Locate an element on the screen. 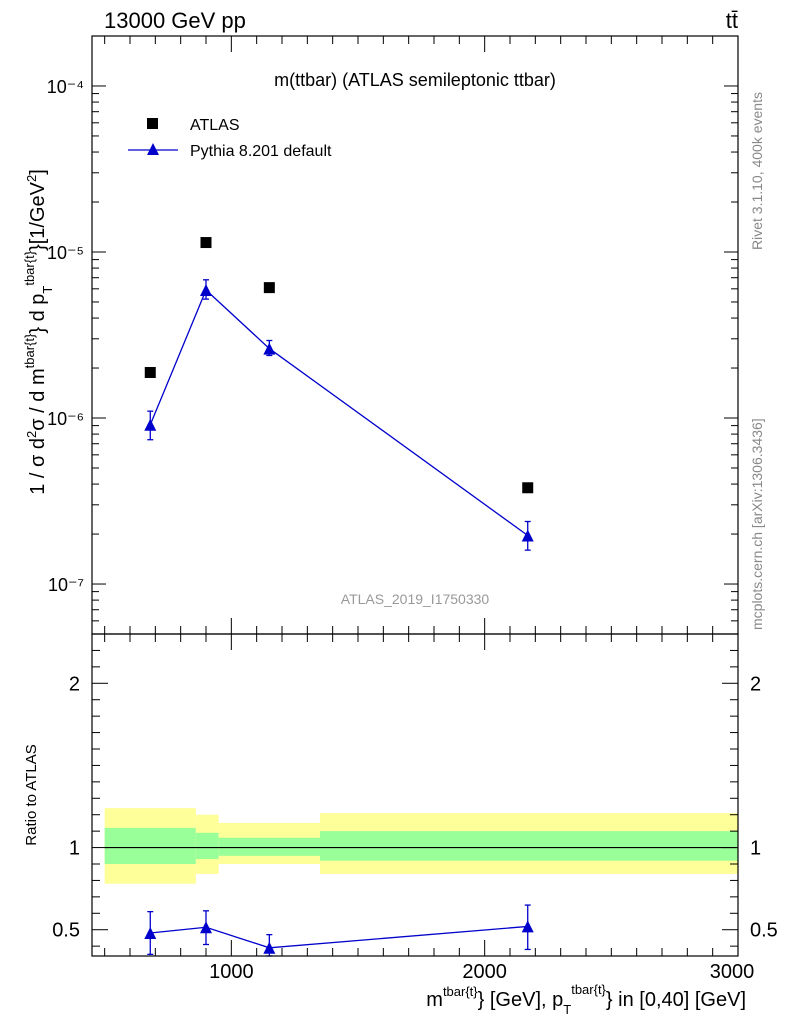 The width and height of the screenshot is (786, 1024). legend-marker-atlas is located at coordinates (152, 123).